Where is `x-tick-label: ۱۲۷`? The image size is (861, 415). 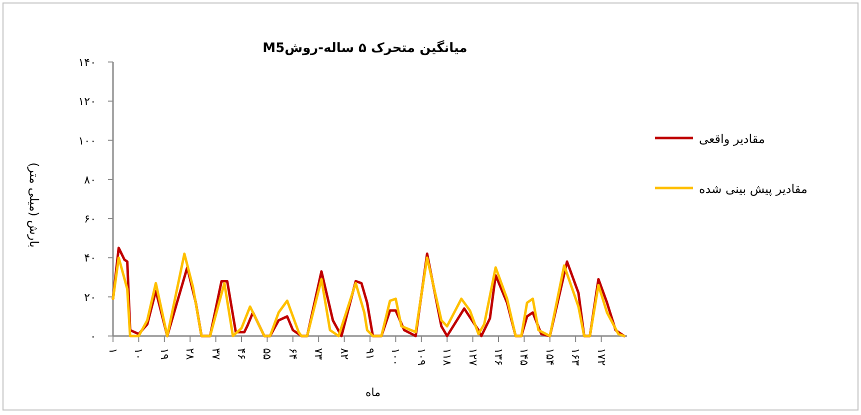 x-tick-label: ۱۲۷ is located at coordinates (473, 357).